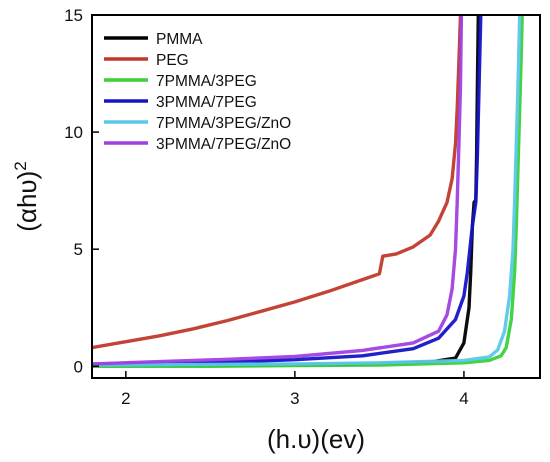 The height and width of the screenshot is (462, 550). I want to click on x-tick-label: 2, so click(125, 398).